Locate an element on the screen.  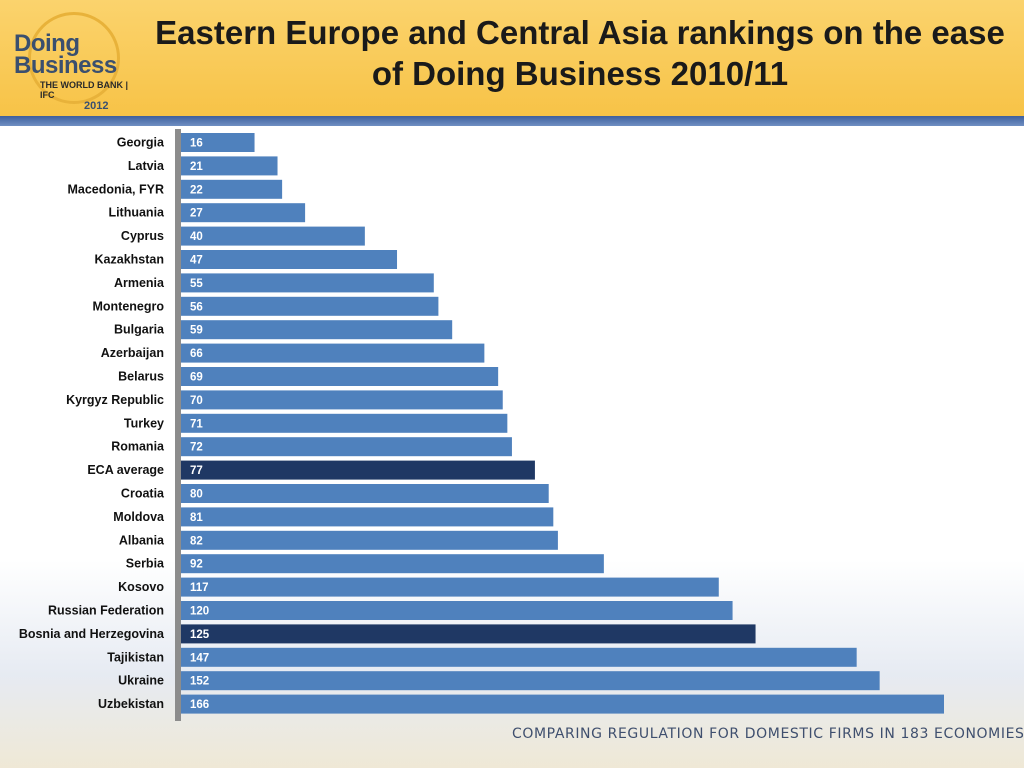
value-label: 81 is located at coordinates (196, 518).